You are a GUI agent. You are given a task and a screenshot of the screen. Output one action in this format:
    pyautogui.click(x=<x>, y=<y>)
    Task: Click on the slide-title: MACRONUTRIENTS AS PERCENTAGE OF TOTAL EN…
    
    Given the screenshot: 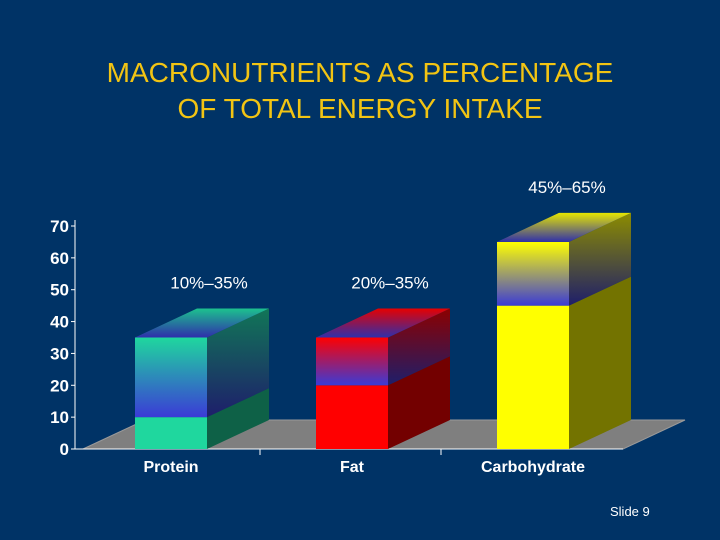 What is the action you would take?
    pyautogui.click(x=360, y=91)
    